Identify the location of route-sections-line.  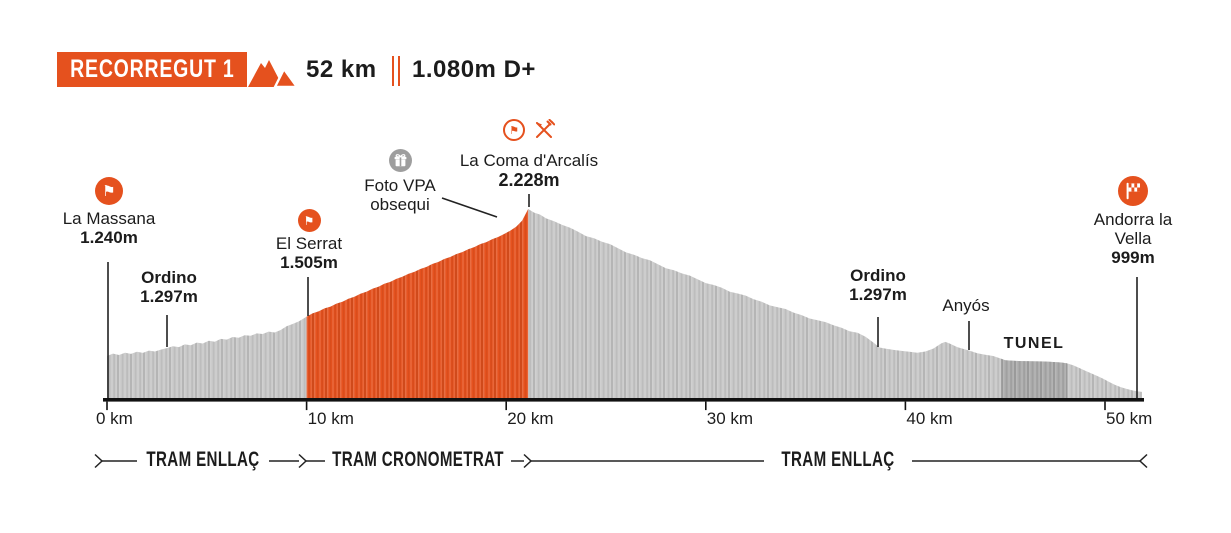
(621, 461).